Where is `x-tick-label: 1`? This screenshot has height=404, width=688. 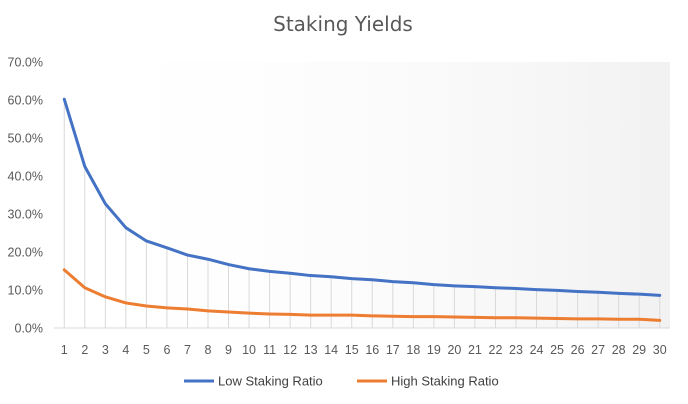 x-tick-label: 1 is located at coordinates (64, 350).